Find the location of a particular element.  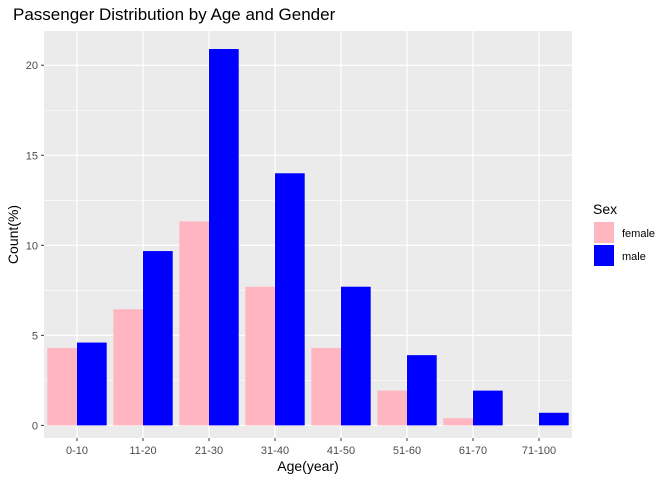

chart-title: Passenger Distribution by Age and Gender is located at coordinates (174, 14).